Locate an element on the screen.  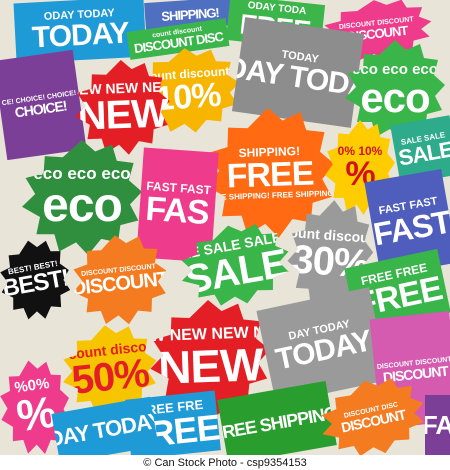
sticker-eco-left: eco eco eco eco is located at coordinates (82, 197).